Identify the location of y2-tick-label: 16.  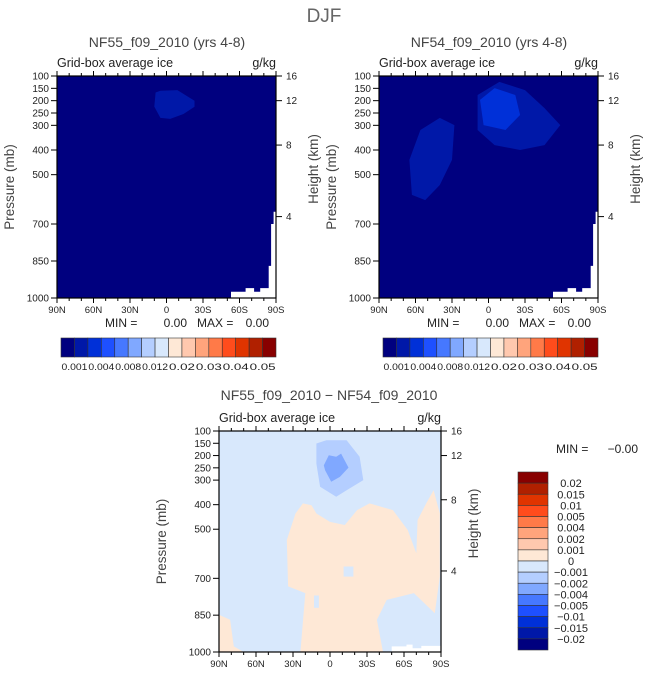
(292, 77).